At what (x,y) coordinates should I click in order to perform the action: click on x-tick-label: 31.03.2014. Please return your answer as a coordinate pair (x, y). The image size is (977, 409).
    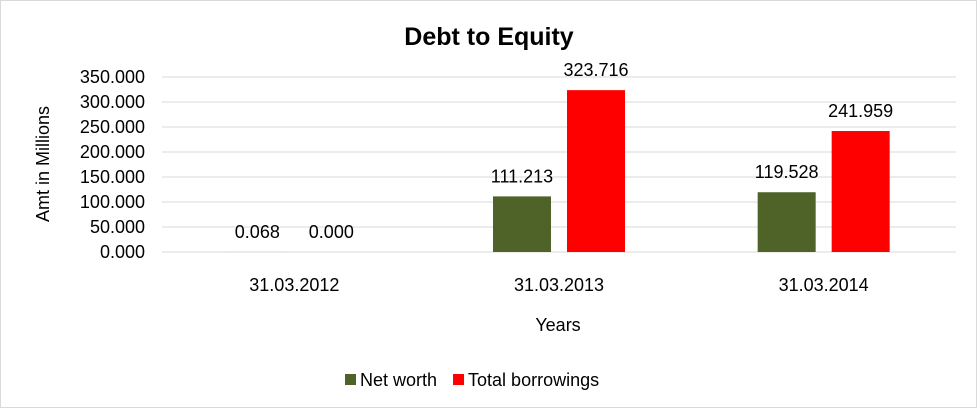
    Looking at the image, I should click on (824, 285).